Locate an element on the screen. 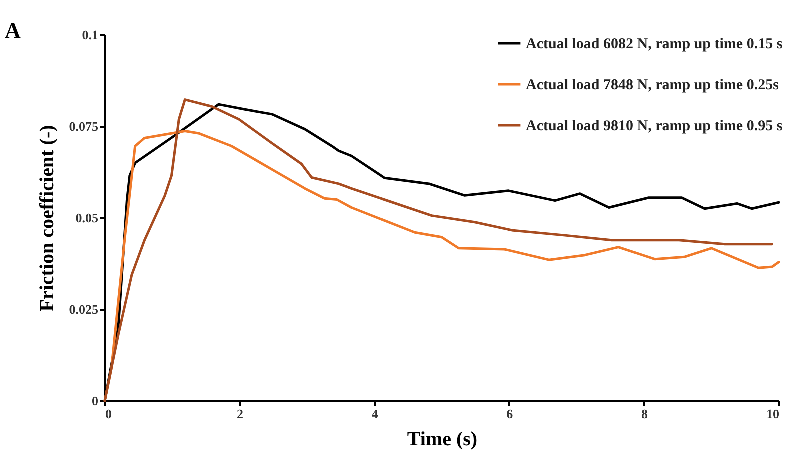  x-tick-label: 4 is located at coordinates (375, 414).